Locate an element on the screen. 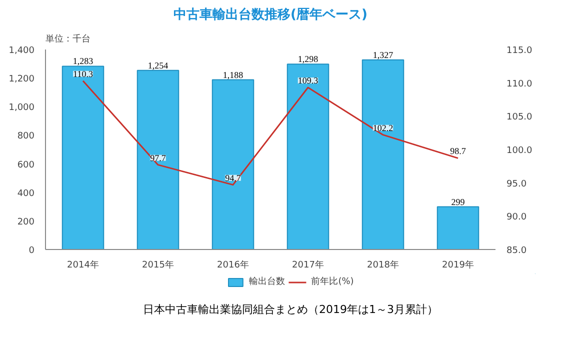 Image resolution: width=585 pixels, height=338 pixels. y-tick-label: 600 is located at coordinates (26, 165).